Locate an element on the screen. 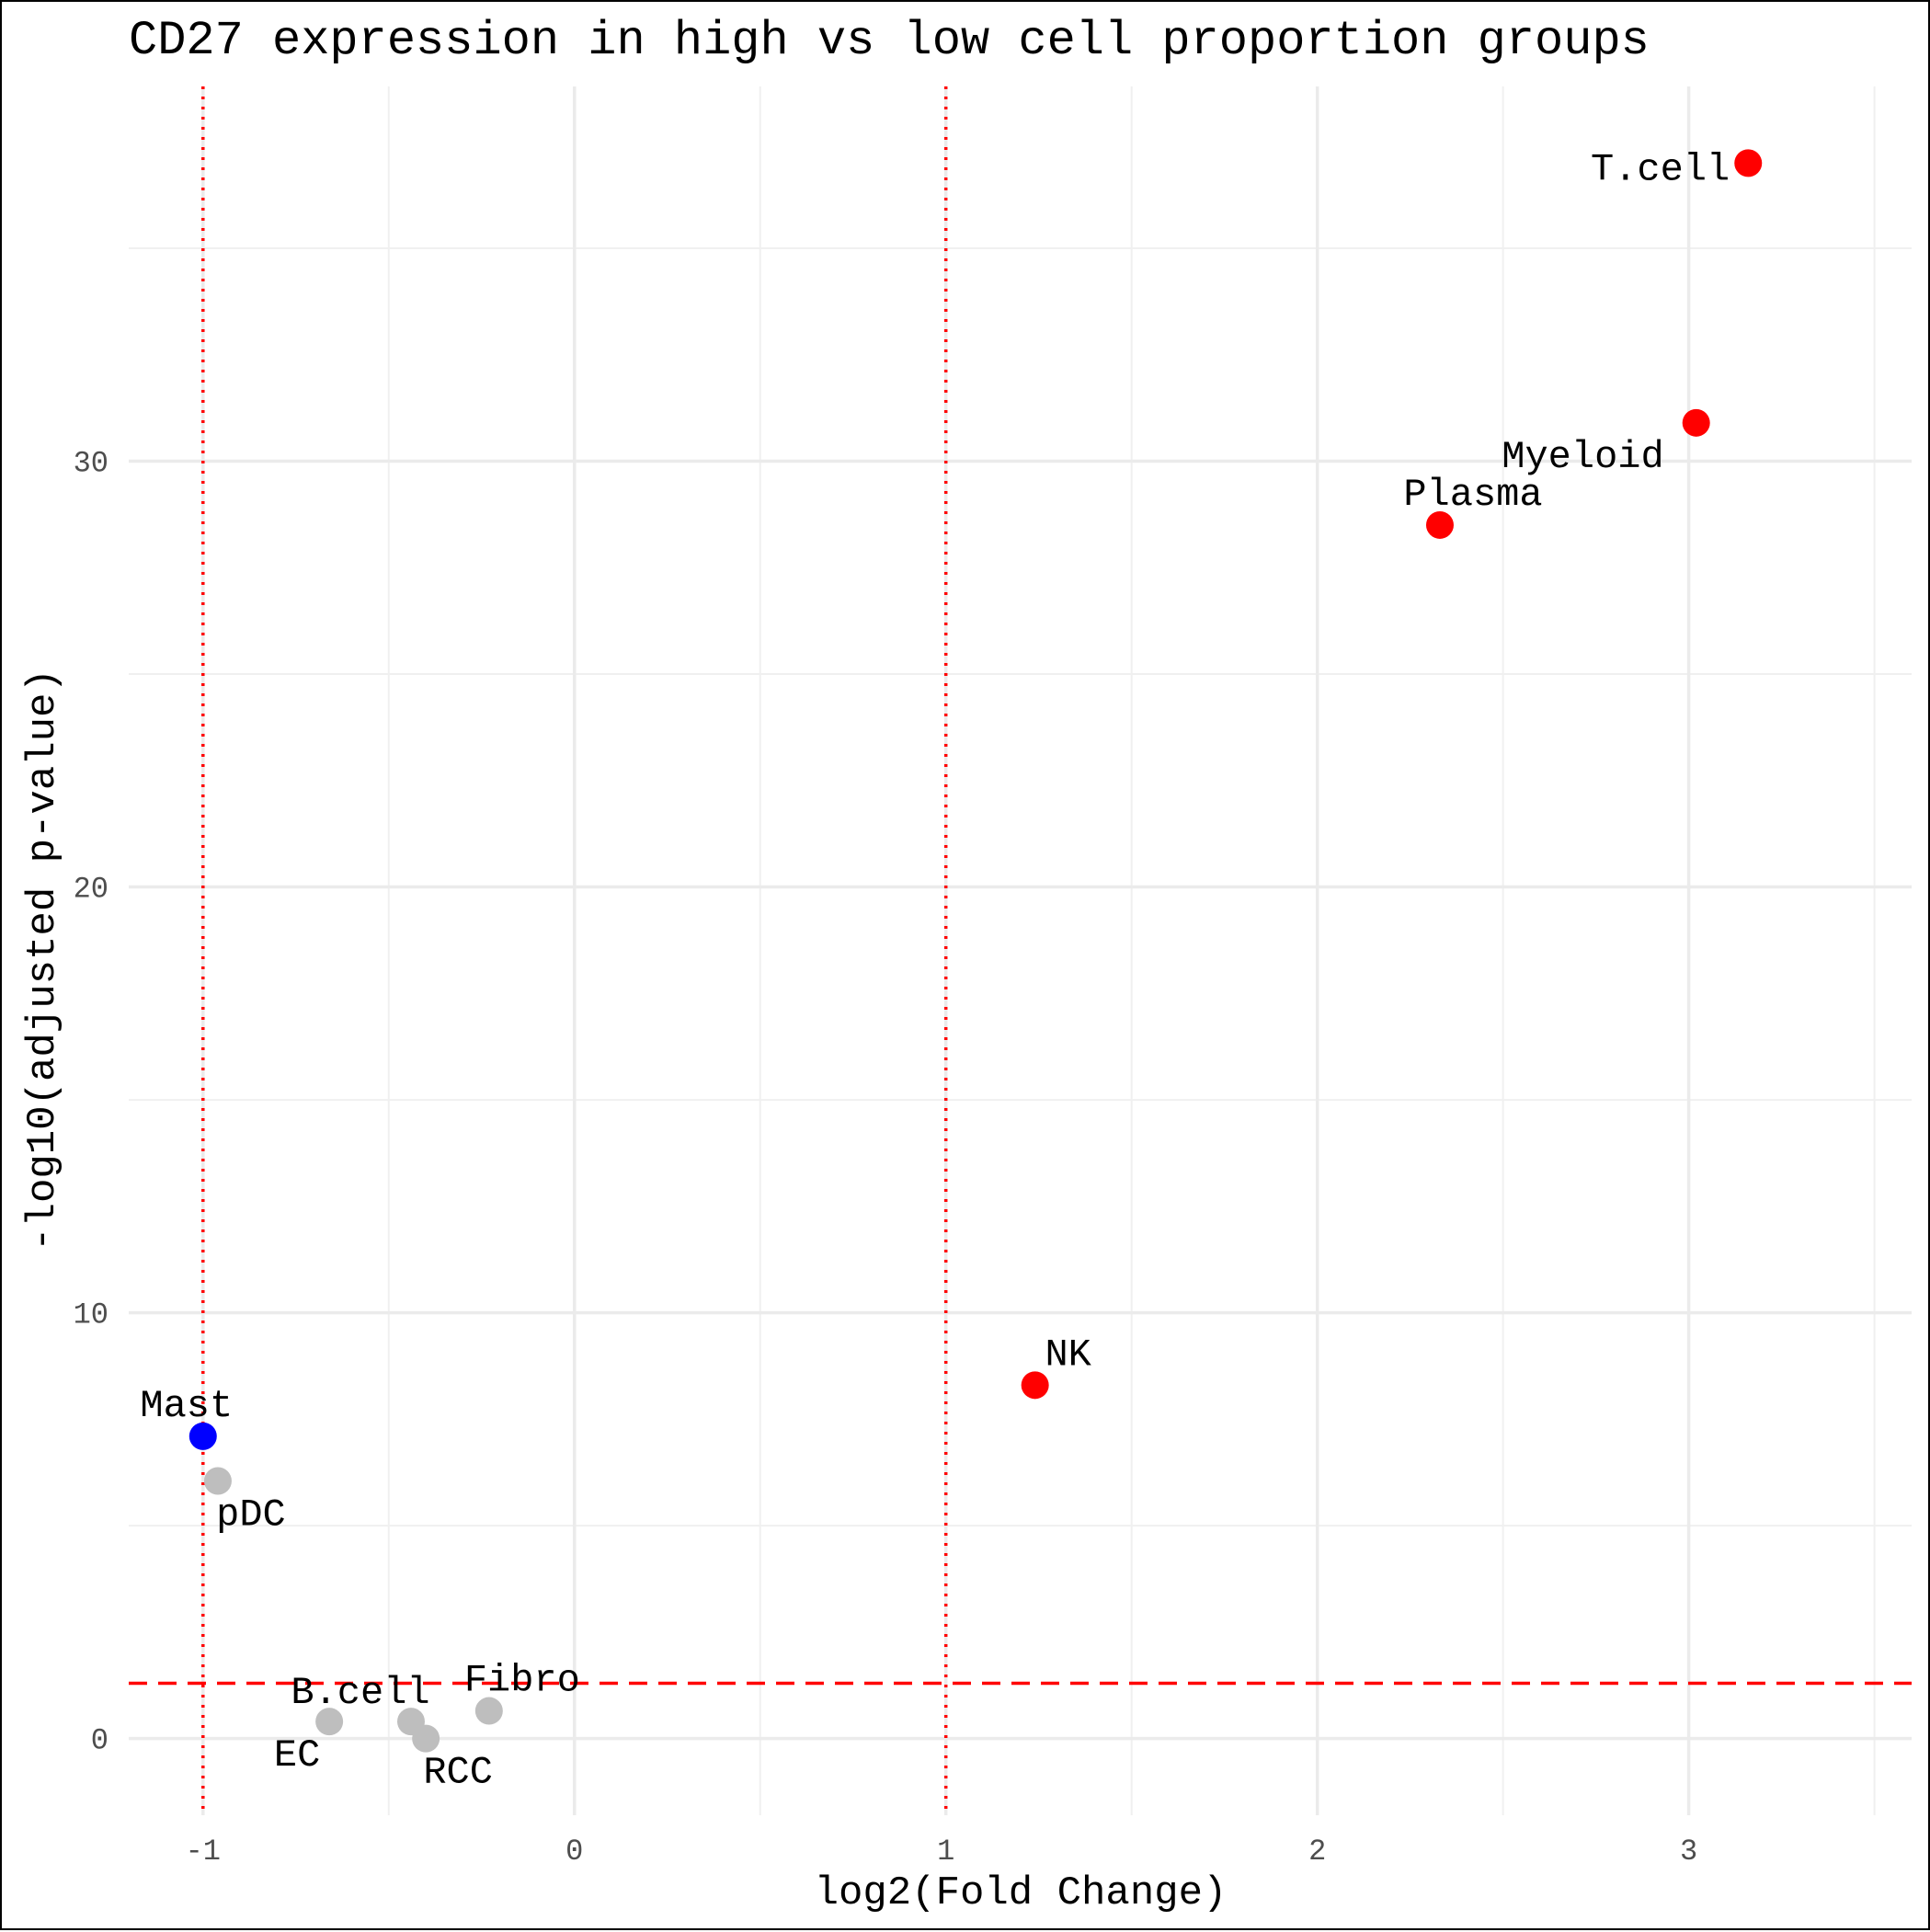 Image resolution: width=1930 pixels, height=1932 pixels. point-label: Plasma is located at coordinates (1472, 495).